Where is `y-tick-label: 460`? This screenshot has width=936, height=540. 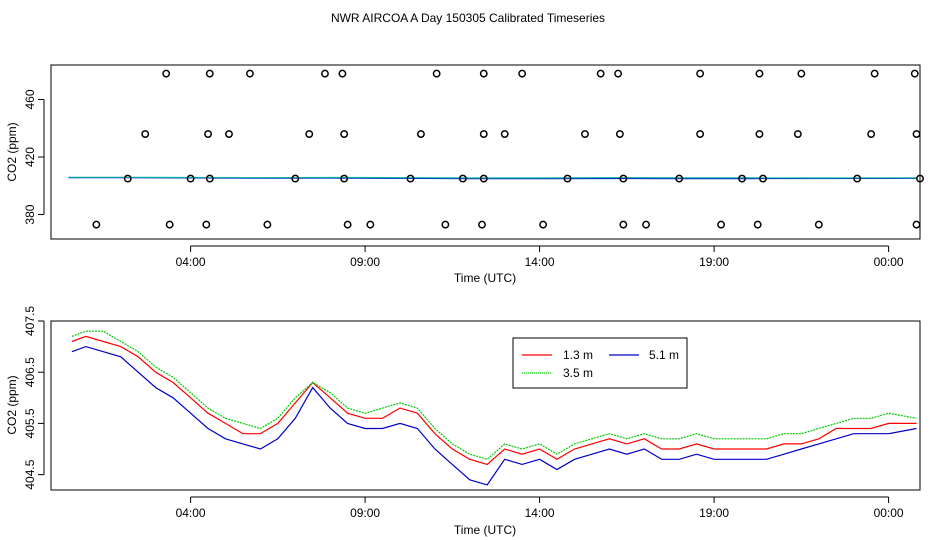
y-tick-label: 460 is located at coordinates (30, 99).